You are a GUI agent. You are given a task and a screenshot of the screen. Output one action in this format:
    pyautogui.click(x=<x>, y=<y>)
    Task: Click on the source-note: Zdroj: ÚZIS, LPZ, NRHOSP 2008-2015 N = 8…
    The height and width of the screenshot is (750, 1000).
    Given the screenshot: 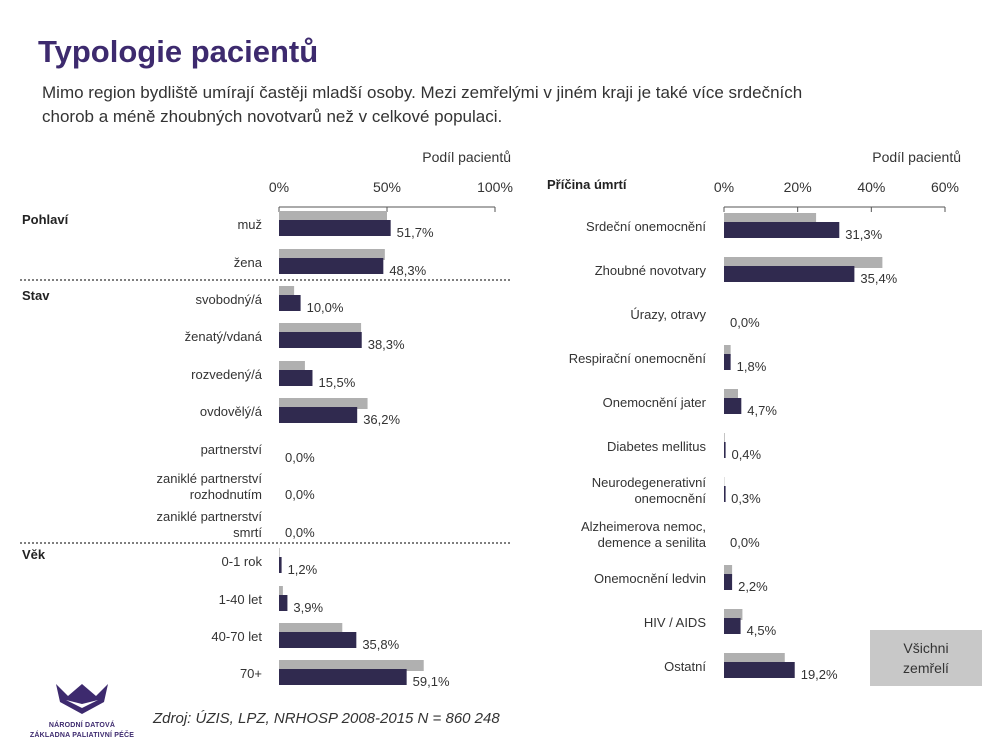 What is the action you would take?
    pyautogui.click(x=326, y=718)
    